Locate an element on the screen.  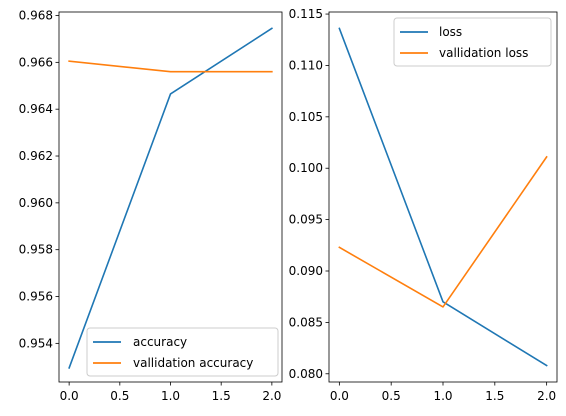
y-tick-label: 0.964 is located at coordinates (36, 109).